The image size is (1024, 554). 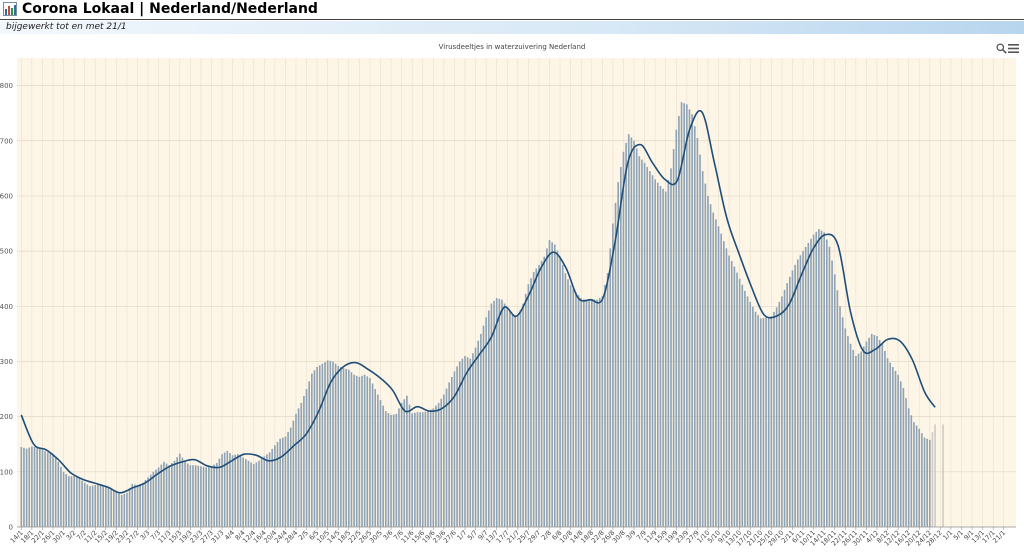 I want to click on zoom-icon, so click(x=1001, y=48).